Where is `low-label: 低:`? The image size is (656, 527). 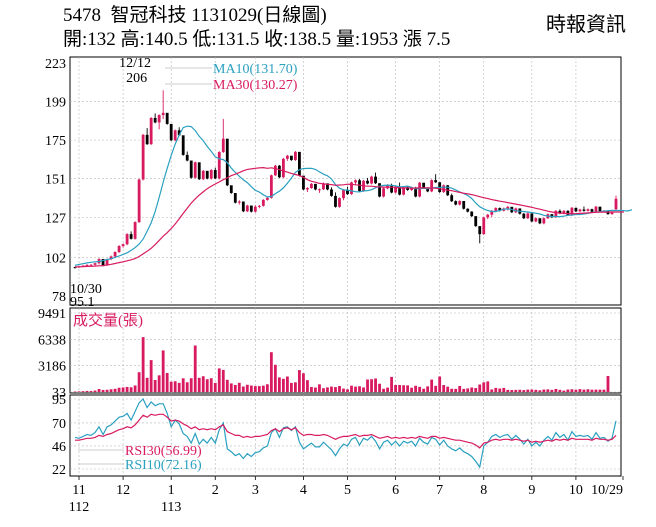 low-label: 低: is located at coordinates (204, 39).